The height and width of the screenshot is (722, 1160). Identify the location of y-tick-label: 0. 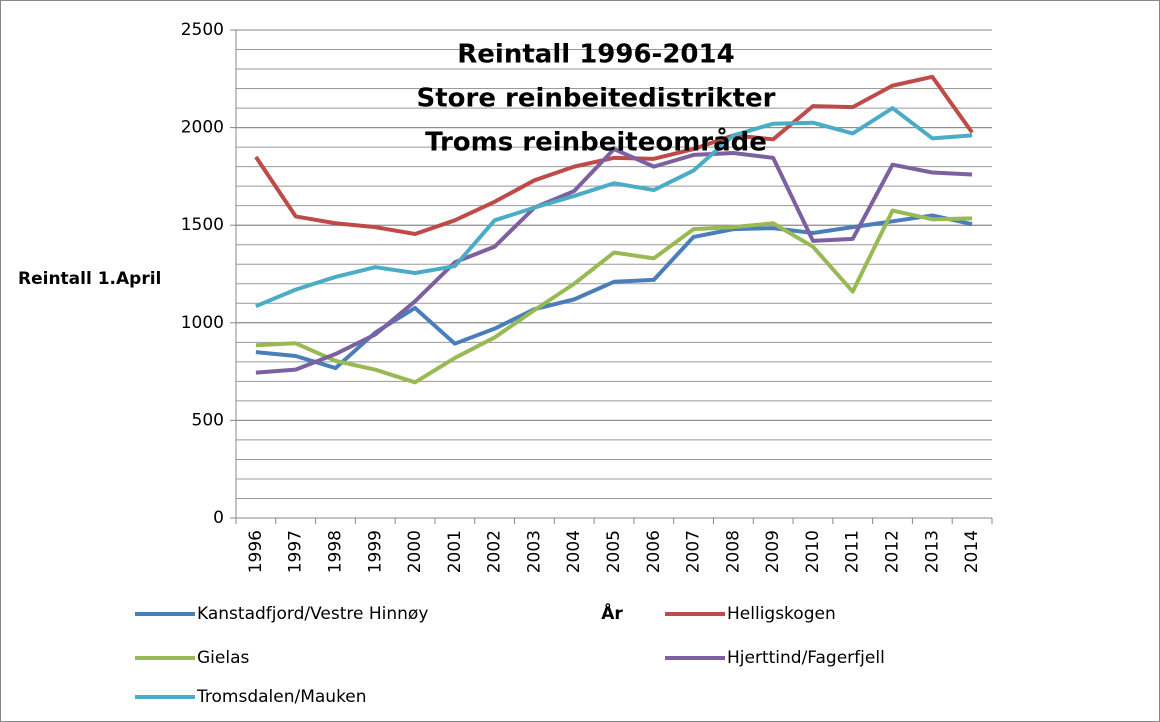
(218, 518).